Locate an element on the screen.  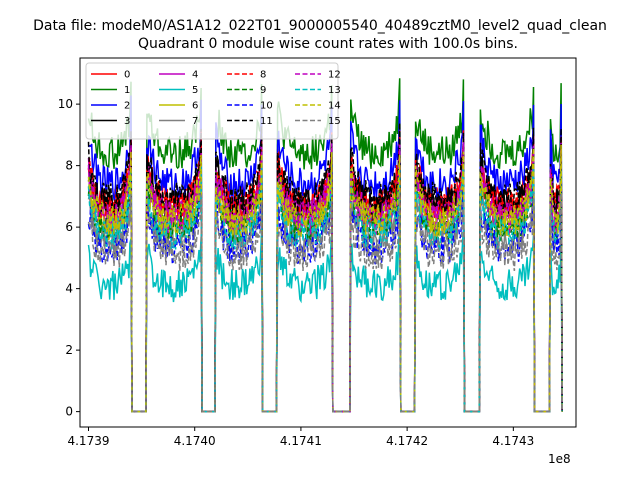
legend-label: 2 is located at coordinates (127, 106).